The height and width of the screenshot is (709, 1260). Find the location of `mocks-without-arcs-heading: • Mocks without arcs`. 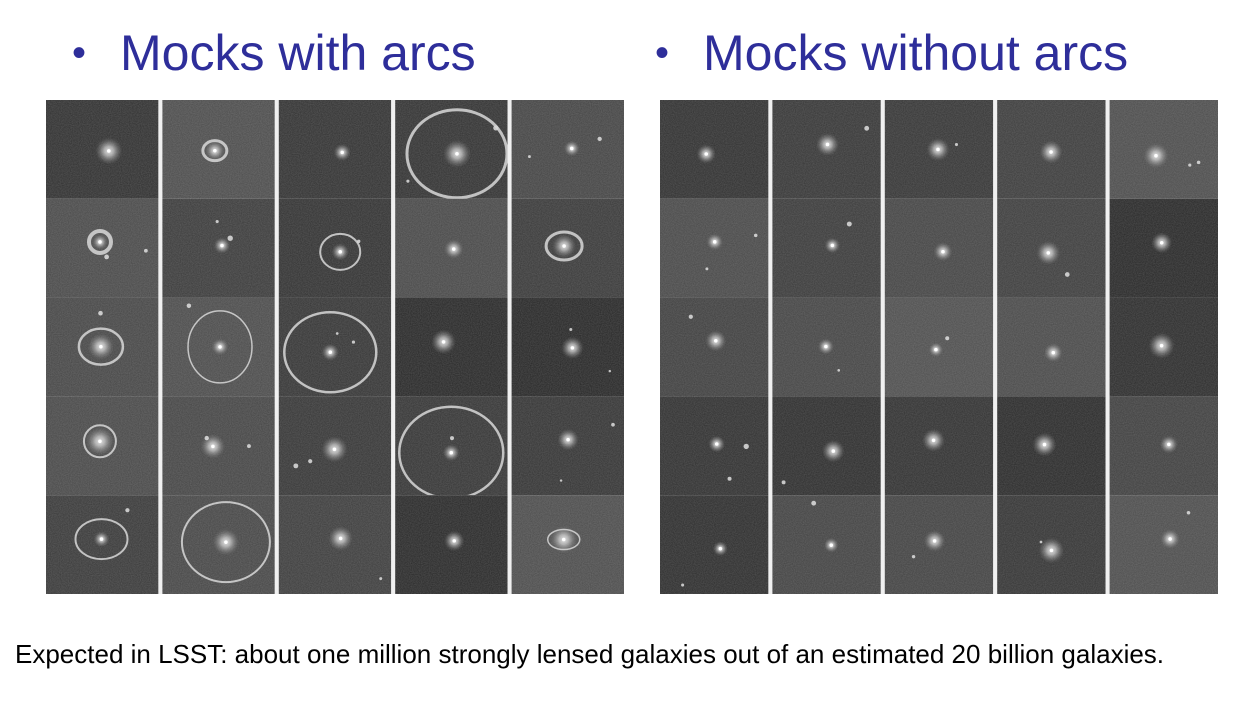

mocks-without-arcs-heading: • Mocks without arcs is located at coordinates (891, 53).